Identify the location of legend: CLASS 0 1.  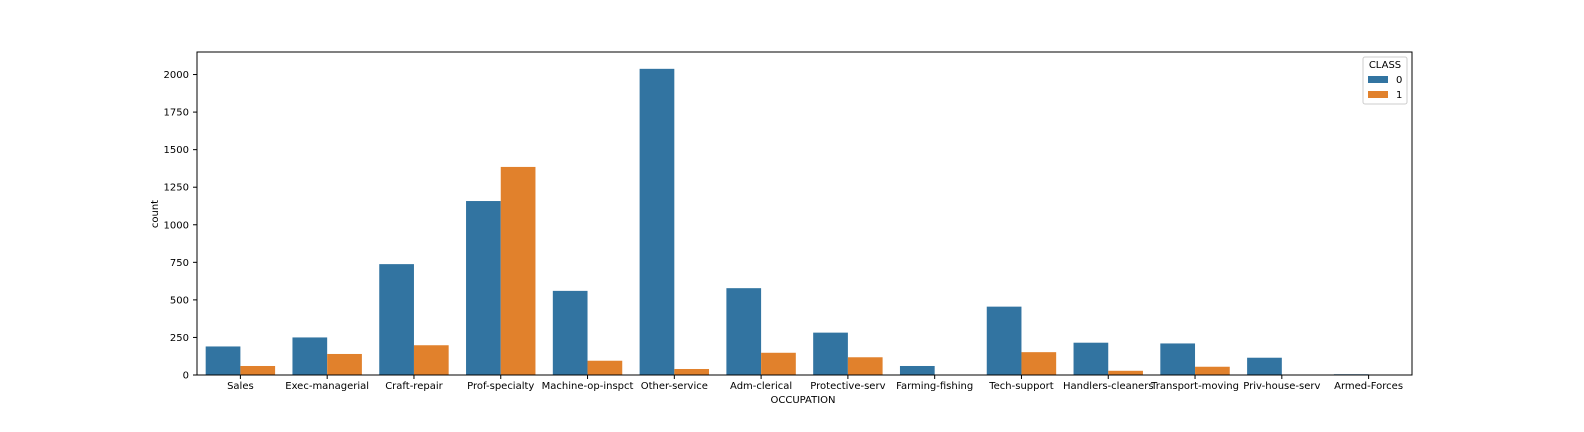
(1385, 80).